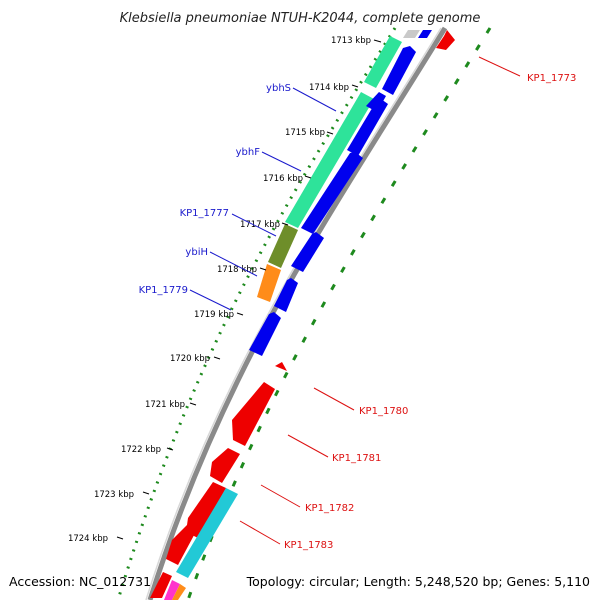  I want to click on ruler-label: 1716 kbp, so click(283, 179).